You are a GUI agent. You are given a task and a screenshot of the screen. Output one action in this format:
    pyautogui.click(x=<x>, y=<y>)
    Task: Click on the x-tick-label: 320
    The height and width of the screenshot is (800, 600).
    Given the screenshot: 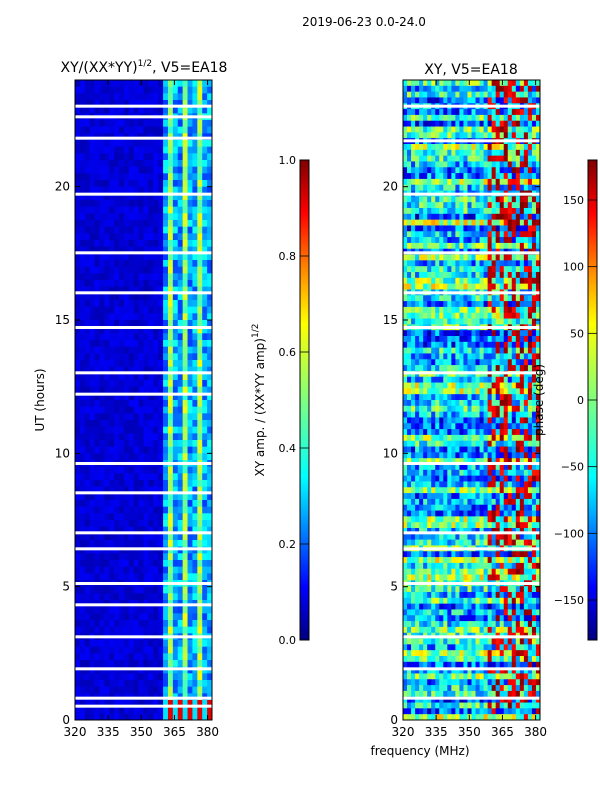 What is the action you would take?
    pyautogui.click(x=75, y=732)
    